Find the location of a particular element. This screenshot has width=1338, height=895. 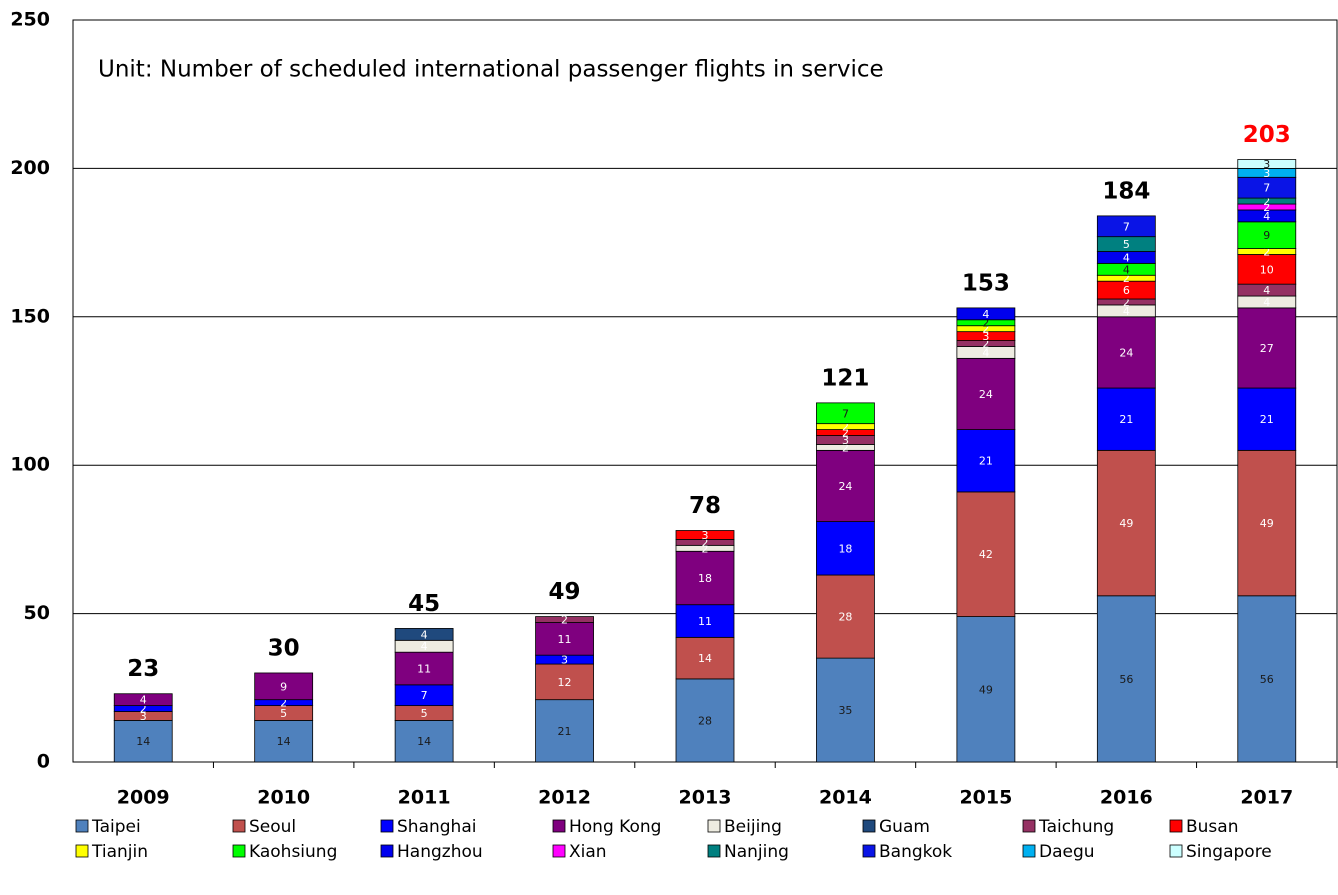

segment-label: 27 is located at coordinates (1267, 348).